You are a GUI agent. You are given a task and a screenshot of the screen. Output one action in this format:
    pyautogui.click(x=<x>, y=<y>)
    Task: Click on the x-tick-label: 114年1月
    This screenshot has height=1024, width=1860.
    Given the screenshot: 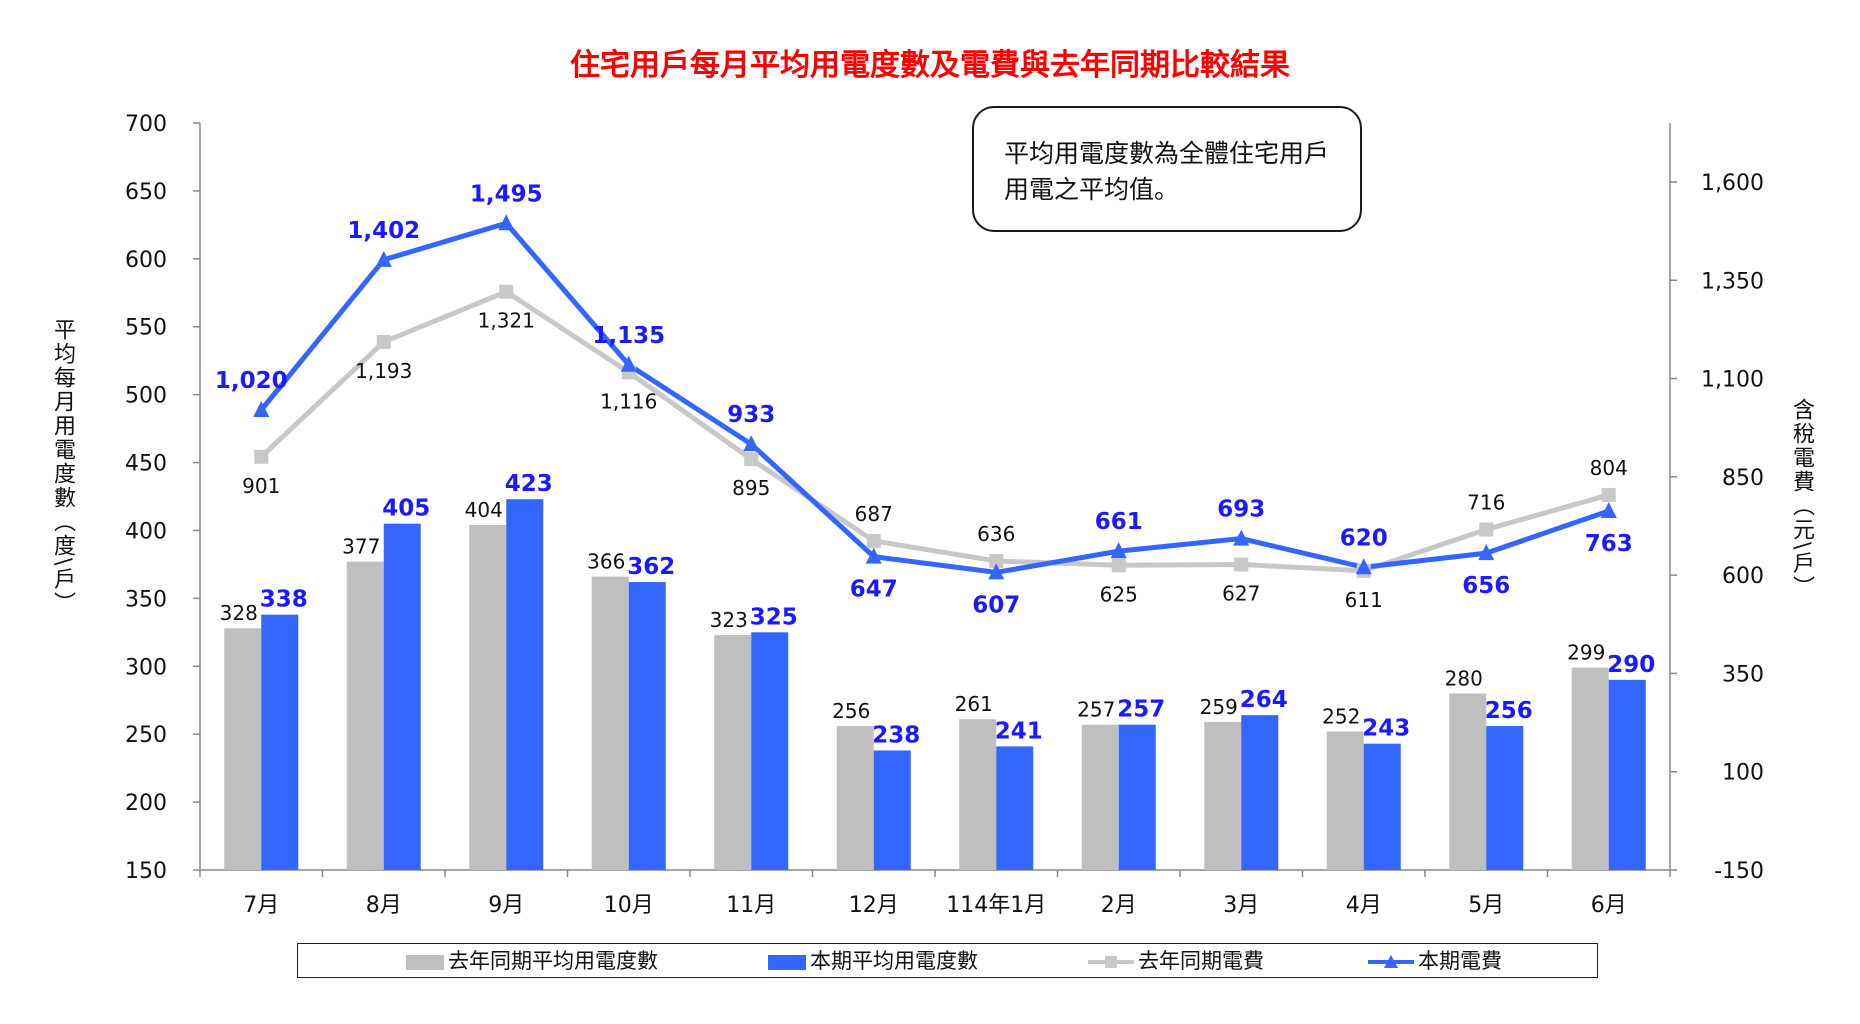 What is the action you would take?
    pyautogui.click(x=996, y=905)
    